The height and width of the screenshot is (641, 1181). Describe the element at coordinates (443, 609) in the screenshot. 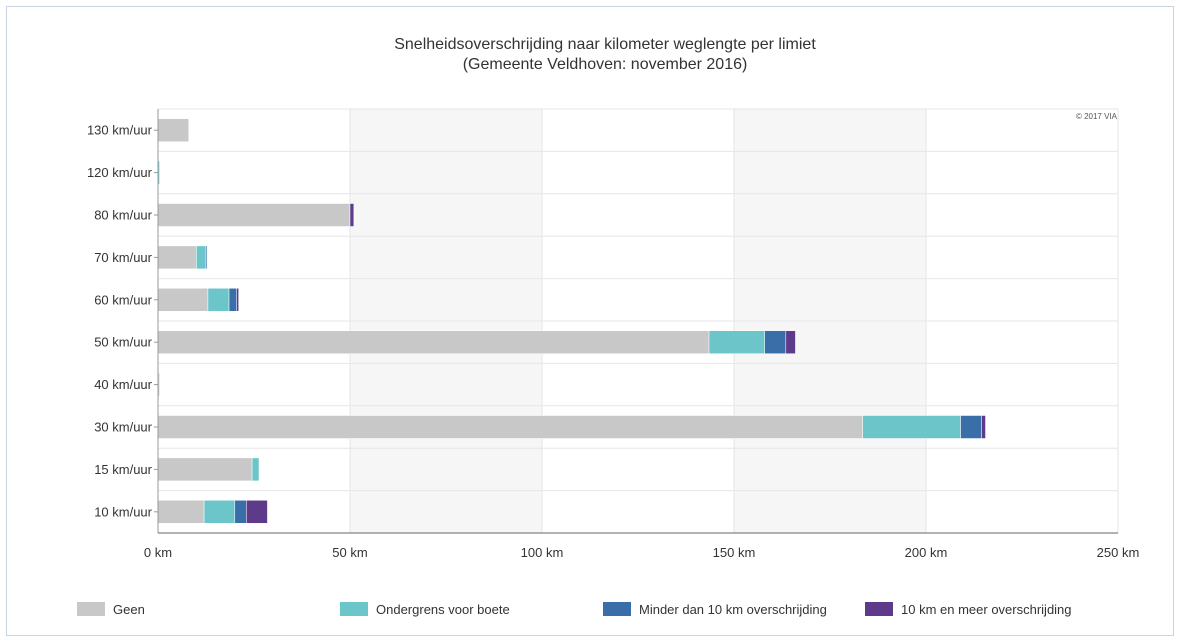

I see `legend-label: Ondergrens voor boete` at that location.